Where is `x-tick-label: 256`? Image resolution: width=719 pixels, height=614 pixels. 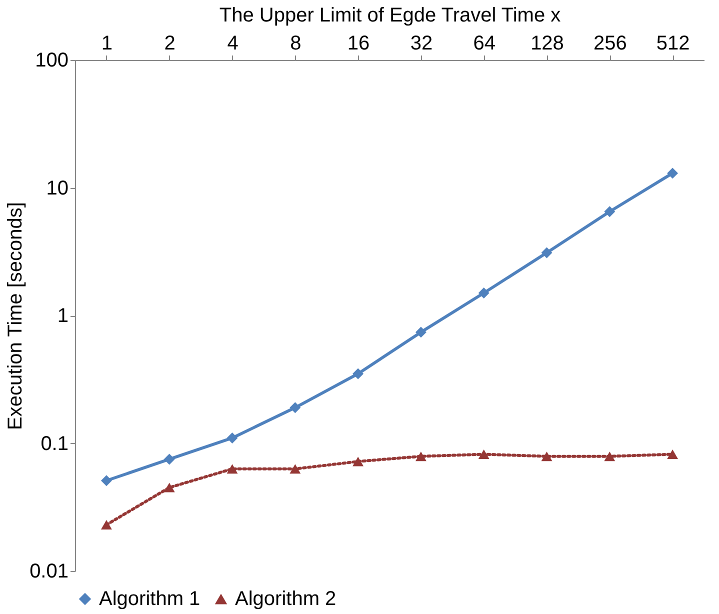
x-tick-label: 256 is located at coordinates (610, 43).